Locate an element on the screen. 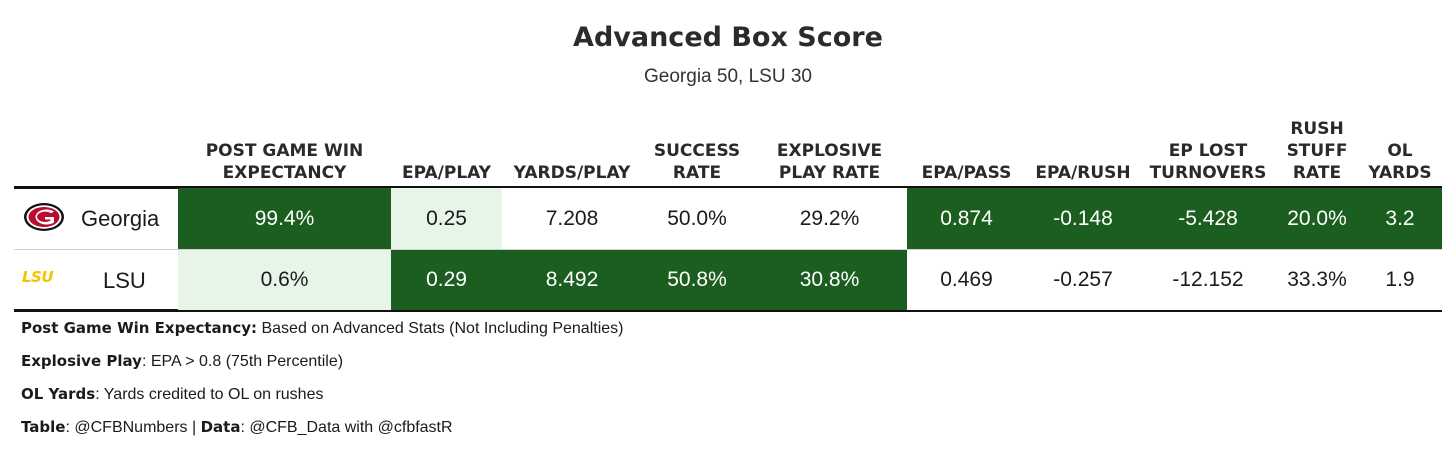 This screenshot has width=1456, height=463. table-cell: -0.148 is located at coordinates (1083, 218).